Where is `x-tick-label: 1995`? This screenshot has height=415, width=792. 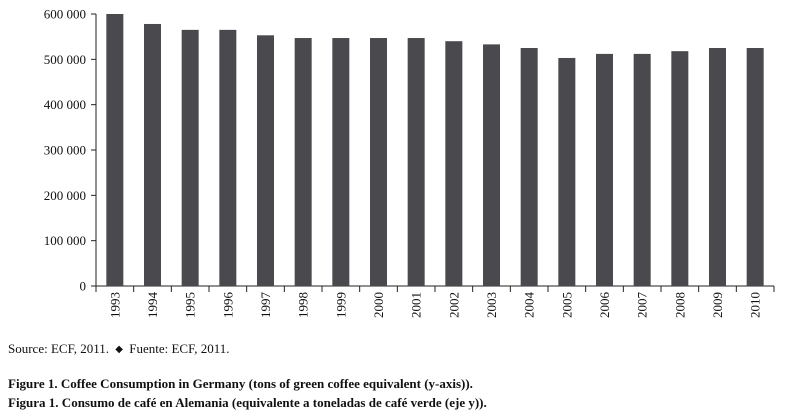
x-tick-label: 1995 is located at coordinates (190, 305).